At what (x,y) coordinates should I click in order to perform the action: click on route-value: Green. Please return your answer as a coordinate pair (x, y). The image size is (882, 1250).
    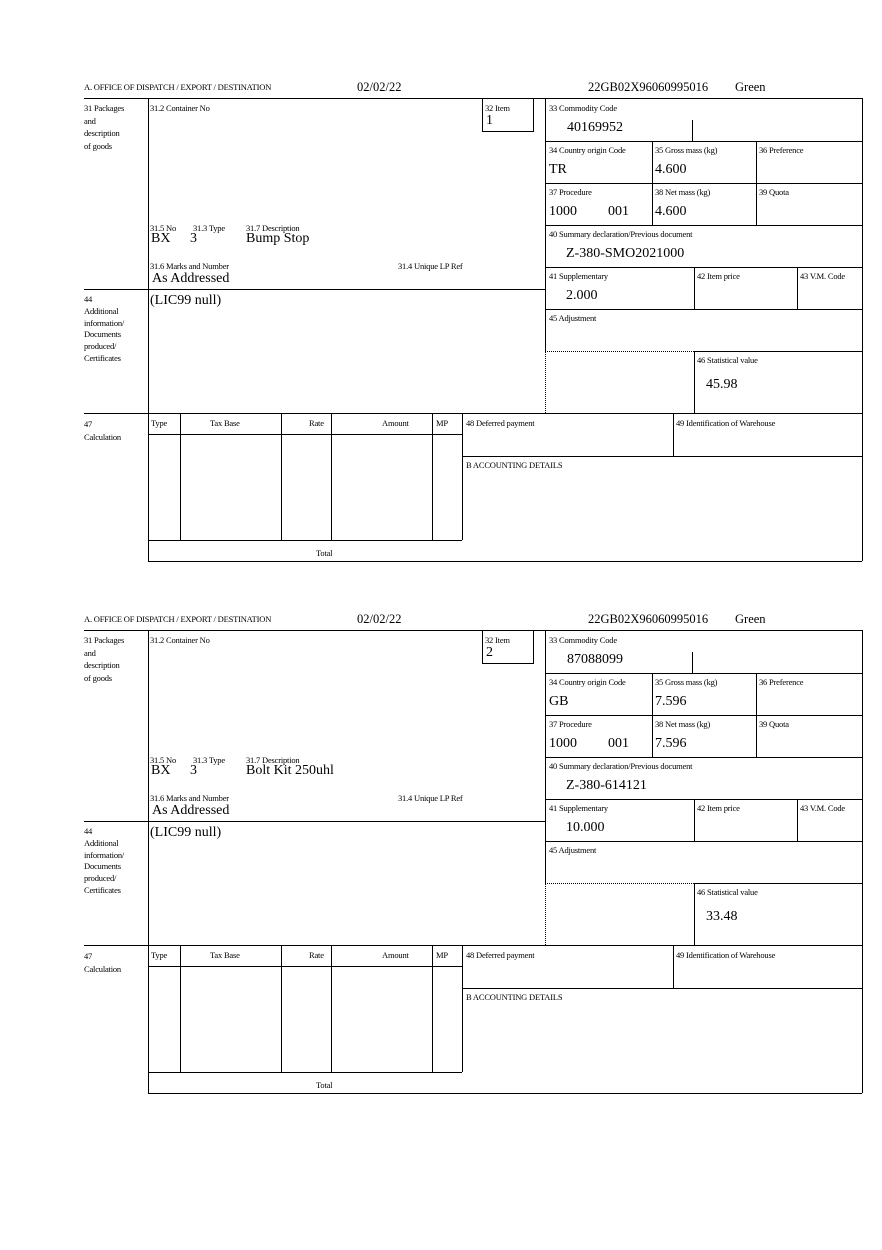
    Looking at the image, I should click on (750, 87).